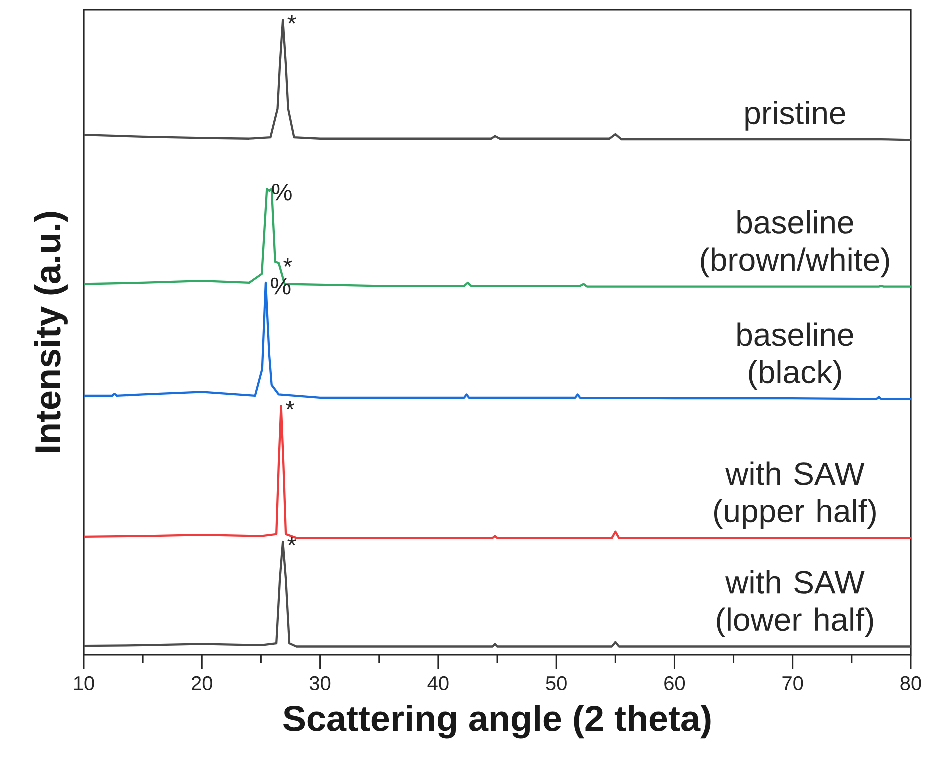  What do you see at coordinates (795, 495) in the screenshot?
I see `series-label: with SAW (upper half)` at bounding box center [795, 495].